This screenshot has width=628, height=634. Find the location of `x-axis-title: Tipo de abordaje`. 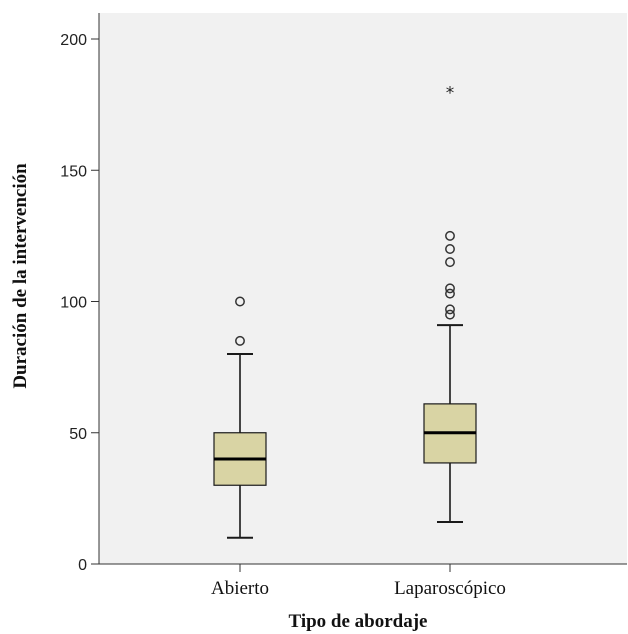

x-axis-title: Tipo de abordaje is located at coordinates (357, 621).